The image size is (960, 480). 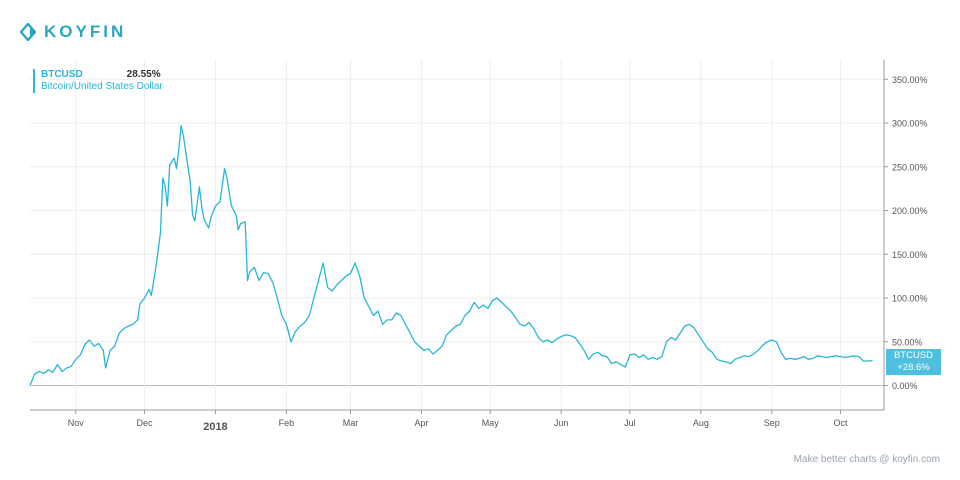 What do you see at coordinates (85, 31) in the screenshot?
I see `brand-name: KOYFIN` at bounding box center [85, 31].